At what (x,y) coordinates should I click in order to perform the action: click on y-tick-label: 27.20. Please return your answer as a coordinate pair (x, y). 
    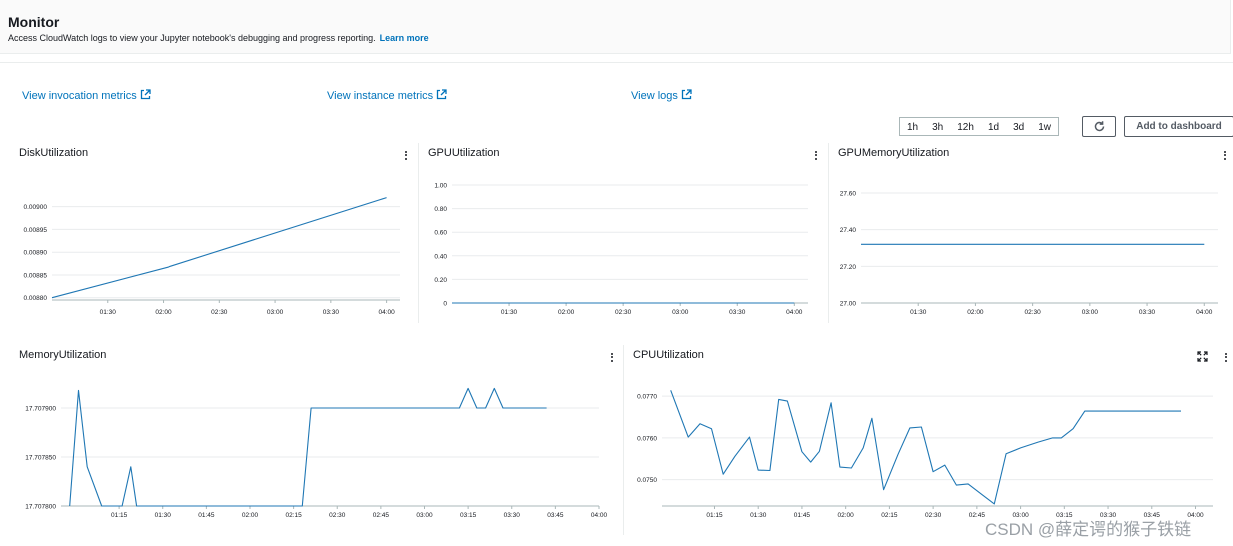
    Looking at the image, I should click on (848, 267).